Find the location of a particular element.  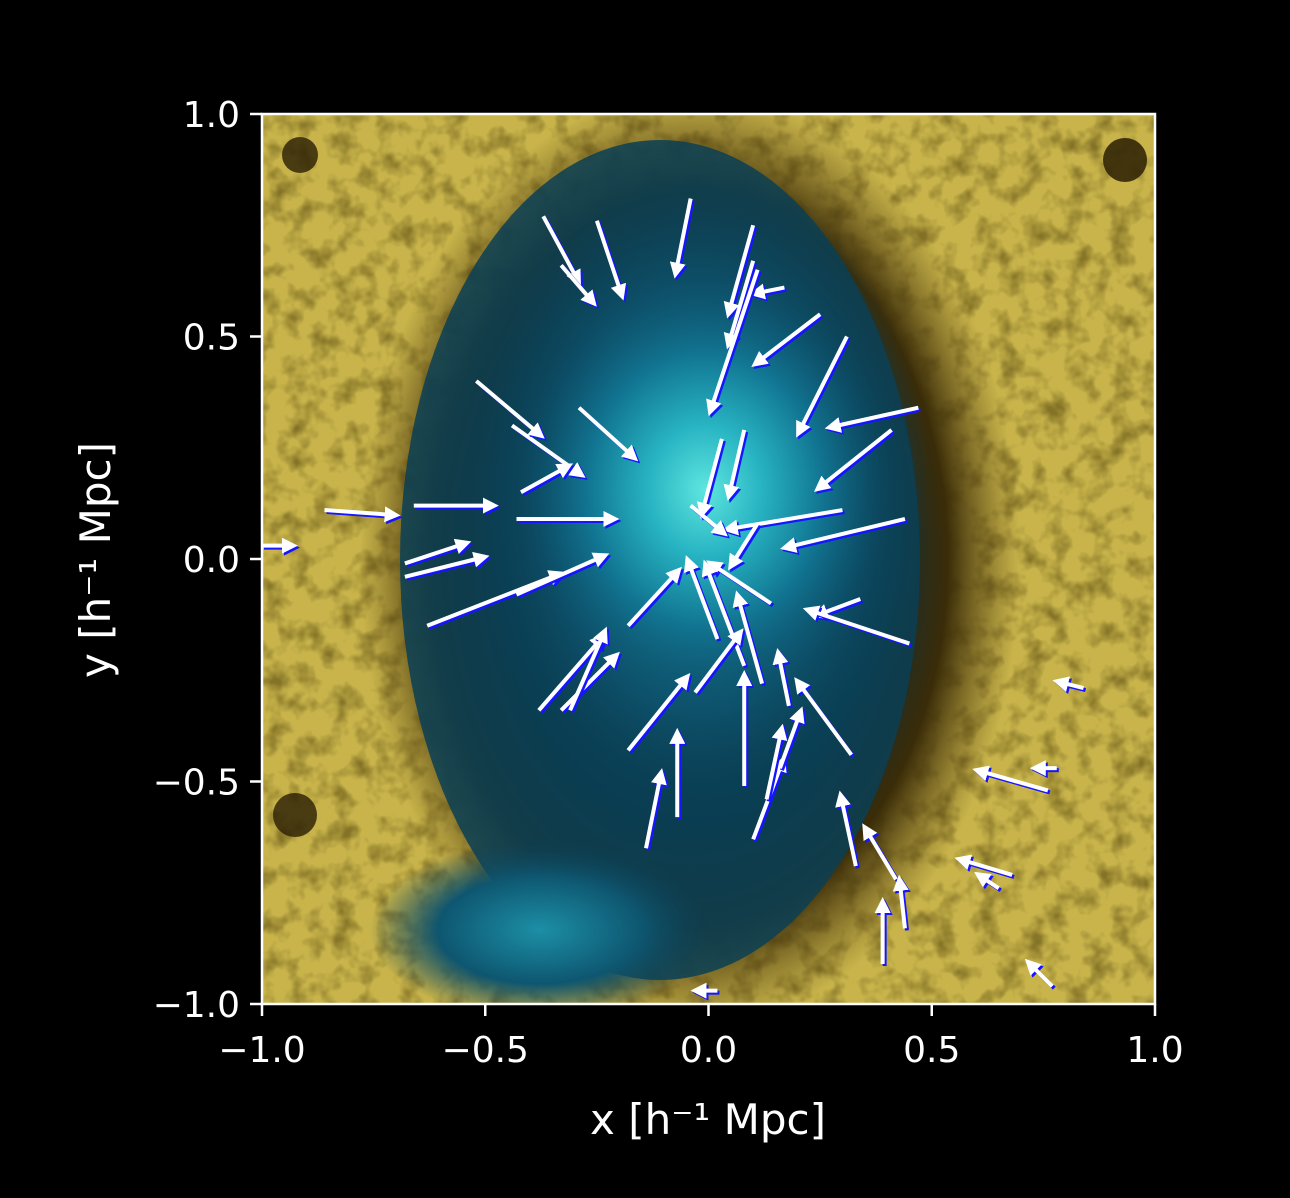

x-tick-label: −1.0 is located at coordinates (261, 1050).